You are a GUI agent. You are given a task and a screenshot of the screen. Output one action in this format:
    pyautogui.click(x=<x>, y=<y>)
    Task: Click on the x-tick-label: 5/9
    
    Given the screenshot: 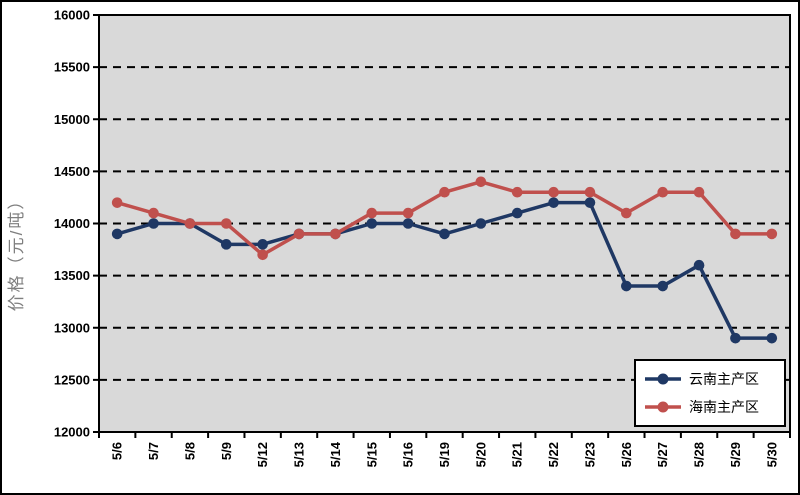 What is the action you would take?
    pyautogui.click(x=226, y=451)
    